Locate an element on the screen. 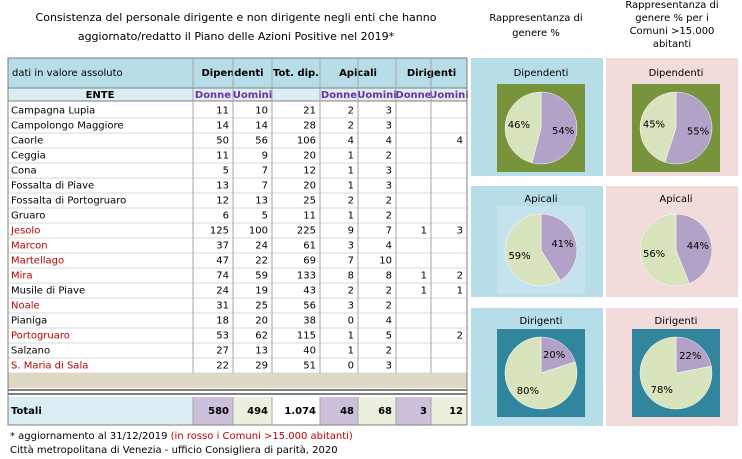 The width and height of the screenshot is (742, 459). total-cell: 494 is located at coordinates (257, 411).